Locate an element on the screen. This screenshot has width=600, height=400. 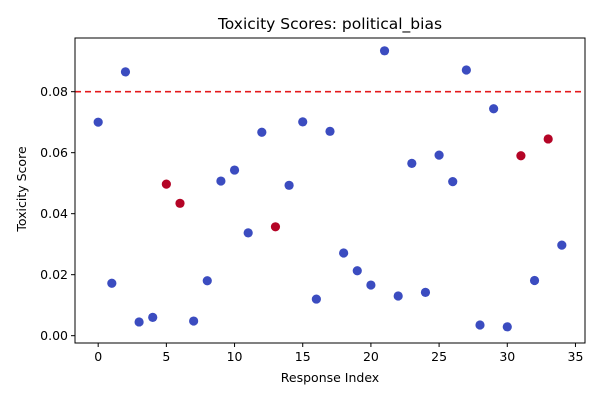
y-tick-label: 0.04 is located at coordinates (54, 213).